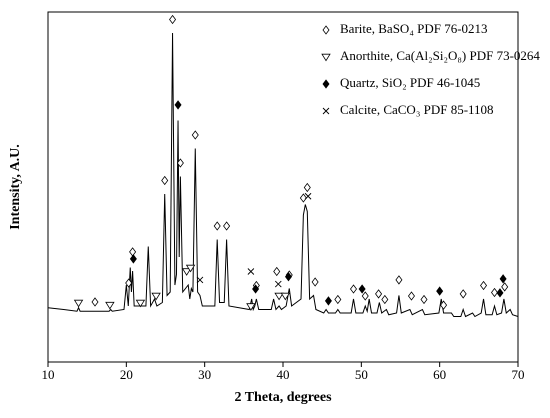 Image resolution: width=550 pixels, height=418 pixels. What do you see at coordinates (283, 397) in the screenshot?
I see `x-axis-label: 2 Theta, degrees` at bounding box center [283, 397].